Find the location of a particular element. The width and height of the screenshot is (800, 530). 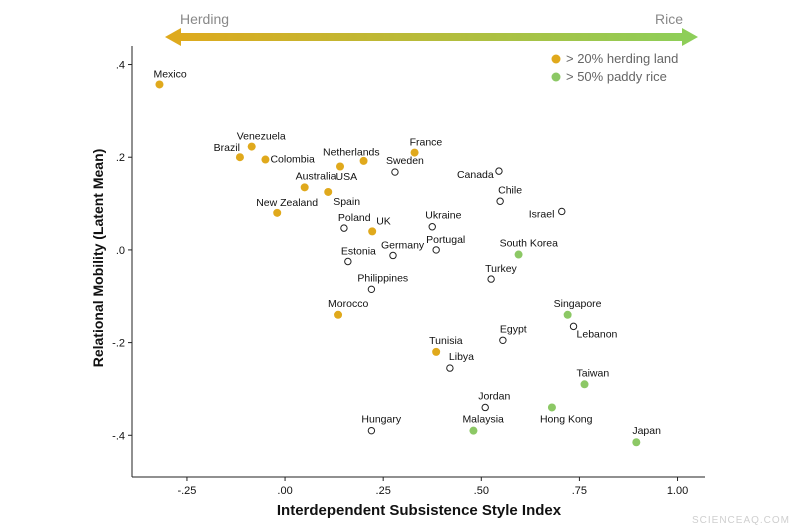

label-portugal: Portugal is located at coordinates (445, 240).